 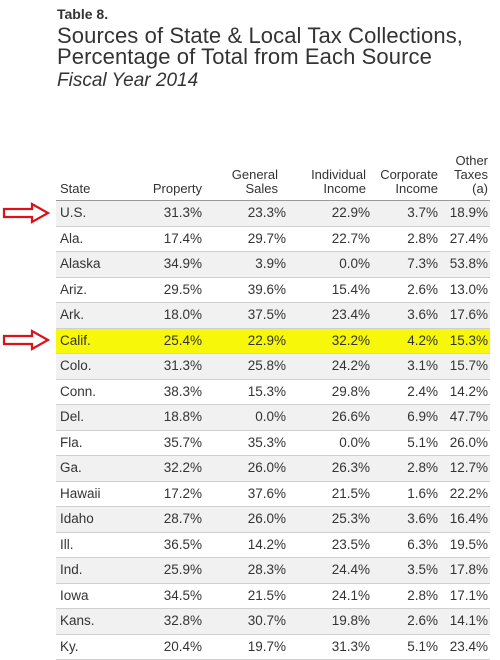 I want to click on state-cell: Iowa, so click(x=95, y=596).